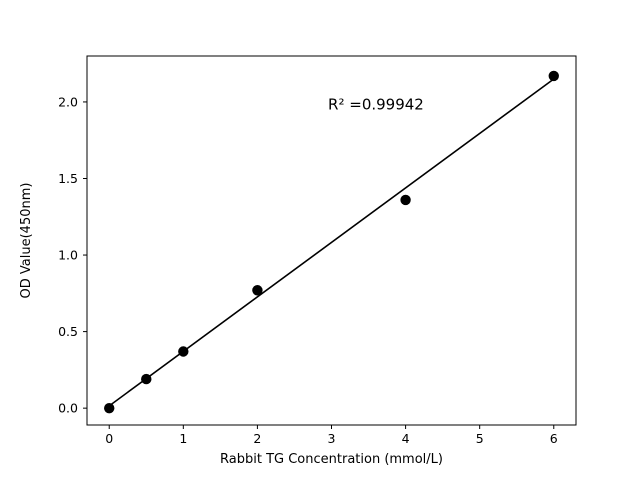 The width and height of the screenshot is (640, 480). Describe the element at coordinates (331, 459) in the screenshot. I see `x-axis-label: Rabbit TG Concentration (mmol/L)` at that location.